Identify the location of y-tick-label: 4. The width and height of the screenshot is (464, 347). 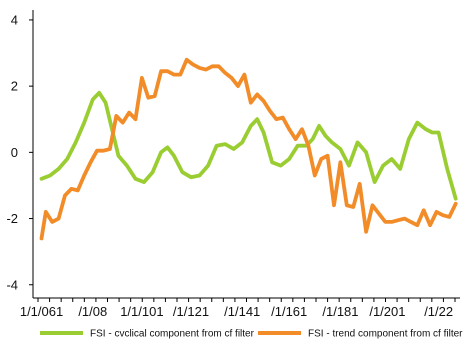
(14, 19).